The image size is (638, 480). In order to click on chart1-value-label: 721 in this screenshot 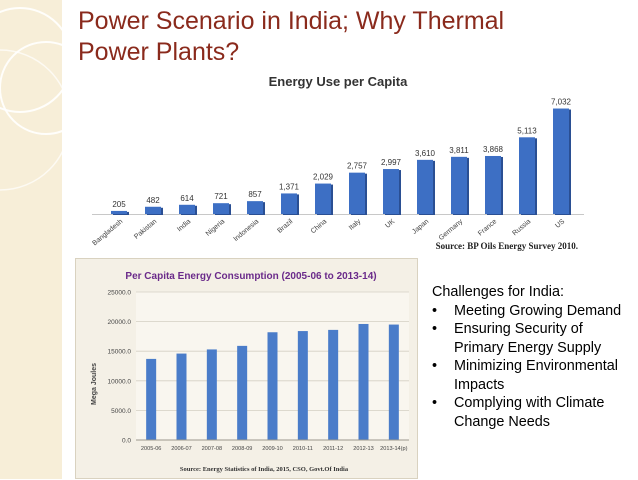, I will do `click(221, 196)`.